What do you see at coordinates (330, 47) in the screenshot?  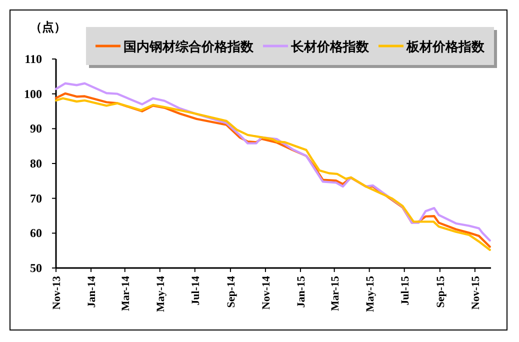 I see `legend-label: 长材价格指数` at bounding box center [330, 47].